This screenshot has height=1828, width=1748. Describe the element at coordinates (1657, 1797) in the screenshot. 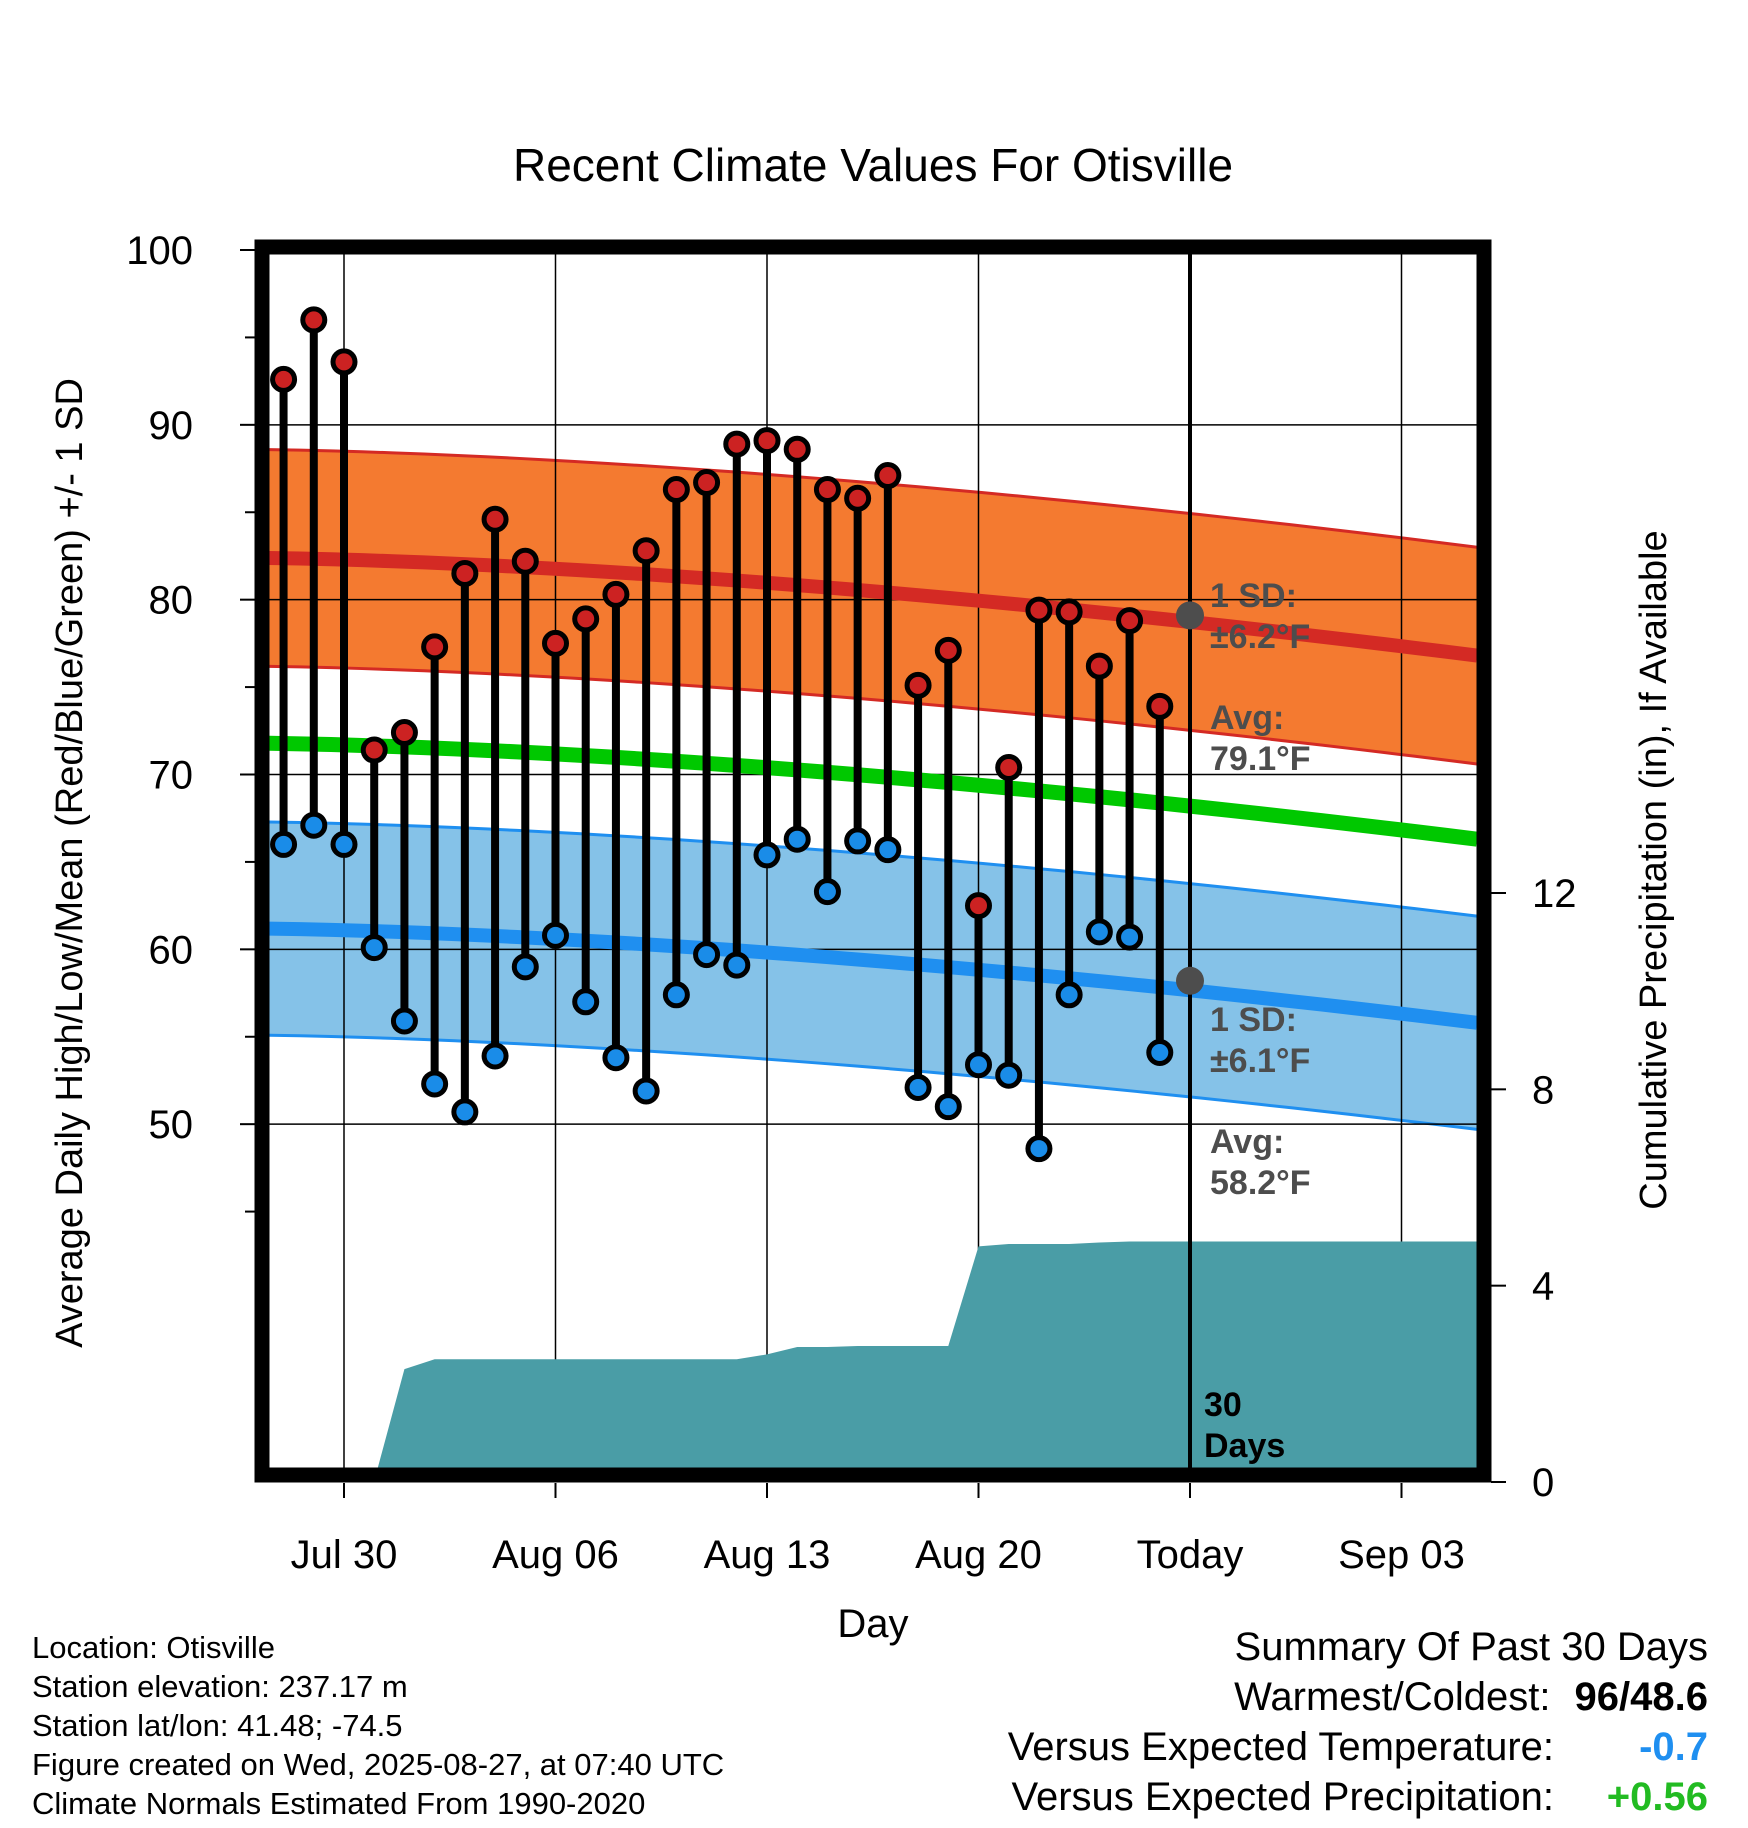

I see `precip-value: +0.56` at that location.